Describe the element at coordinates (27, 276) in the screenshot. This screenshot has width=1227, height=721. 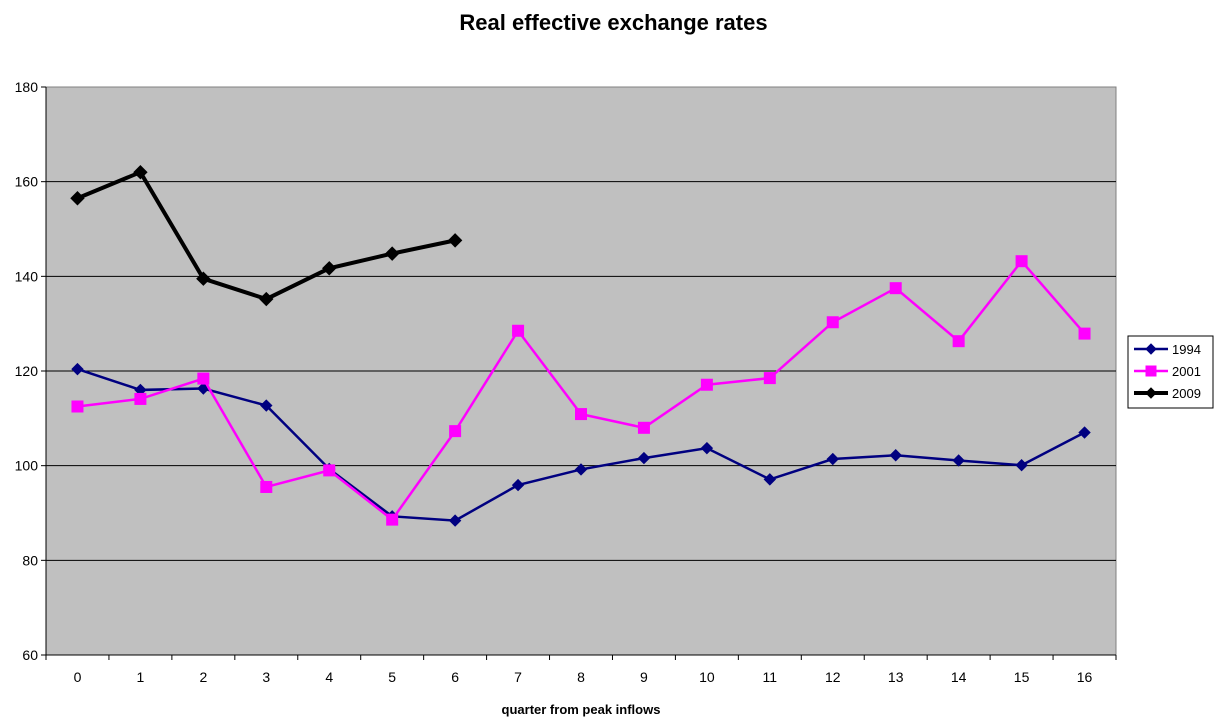
I see `y-tick-label: 140` at that location.